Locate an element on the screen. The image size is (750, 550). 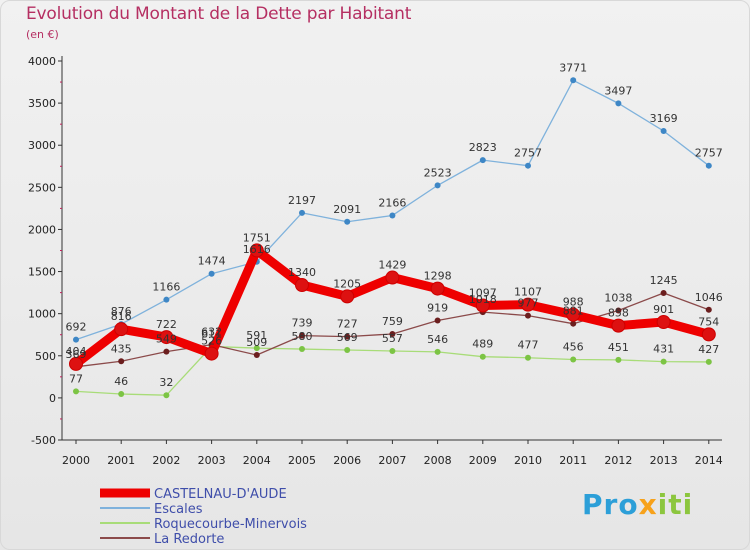
x-tick-label: 2011 is located at coordinates (573, 460).